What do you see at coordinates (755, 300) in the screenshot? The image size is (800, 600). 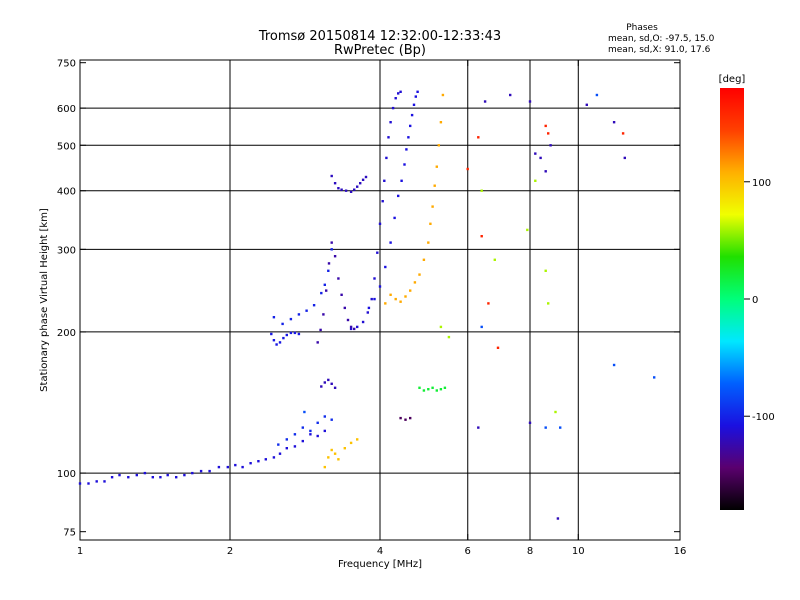 I see `colorbar-tick-label: 0` at bounding box center [755, 300].